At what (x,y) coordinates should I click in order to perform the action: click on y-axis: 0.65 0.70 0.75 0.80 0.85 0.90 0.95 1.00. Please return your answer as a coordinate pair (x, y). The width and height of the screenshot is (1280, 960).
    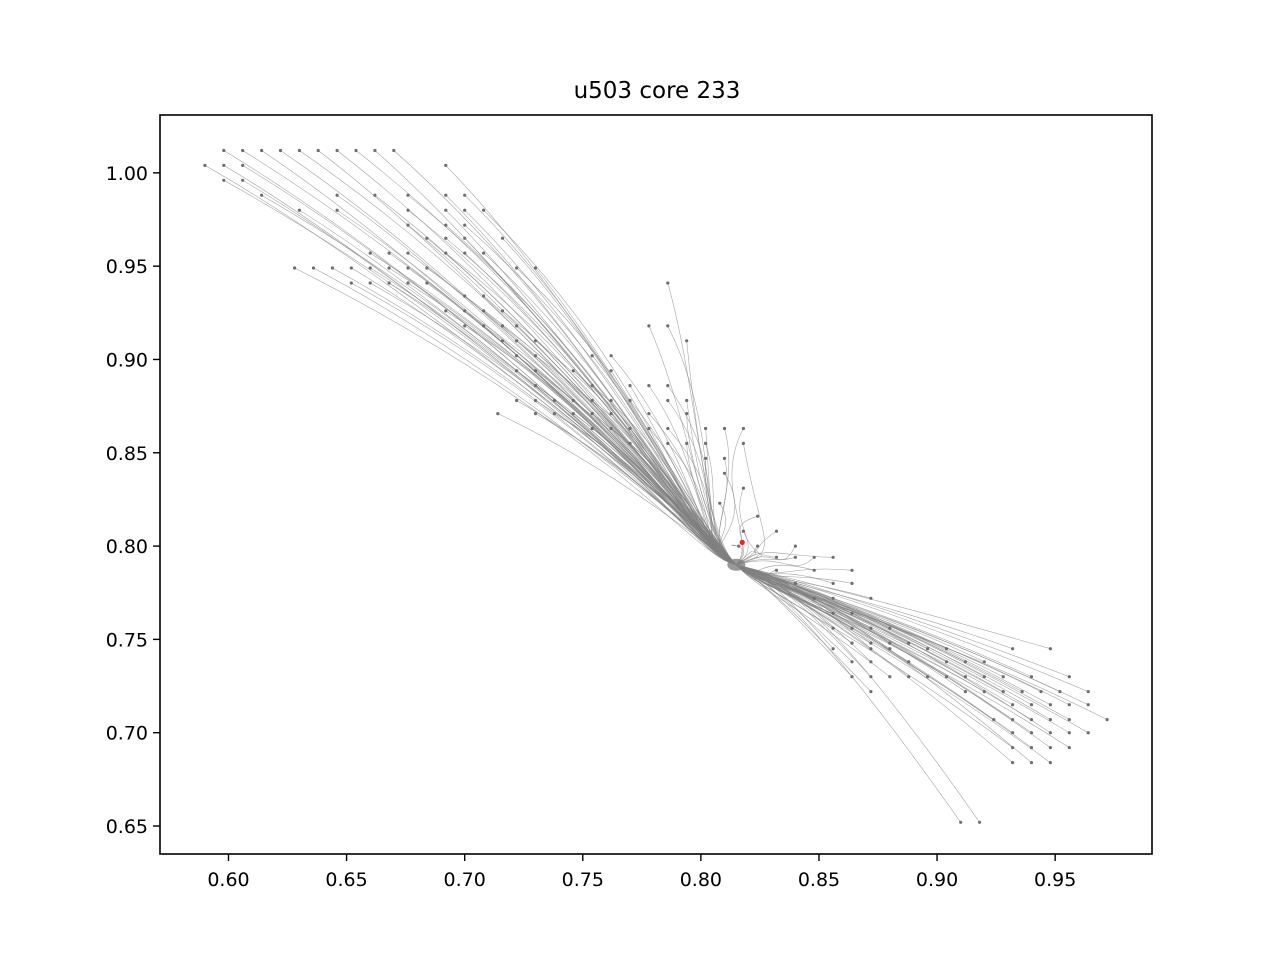
    Looking at the image, I should click on (133, 500).